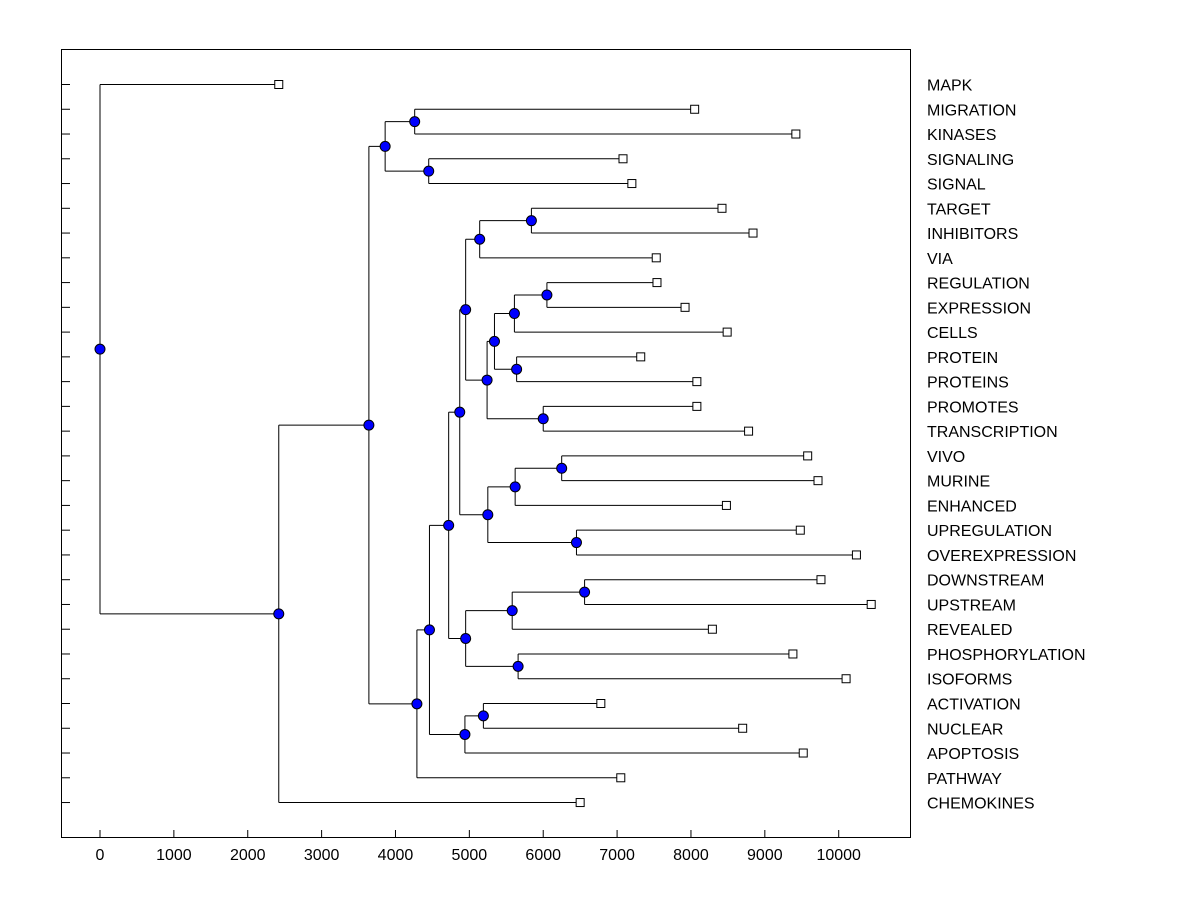  Describe the element at coordinates (962, 358) in the screenshot. I see `leaf-label: PROTEIN` at that location.